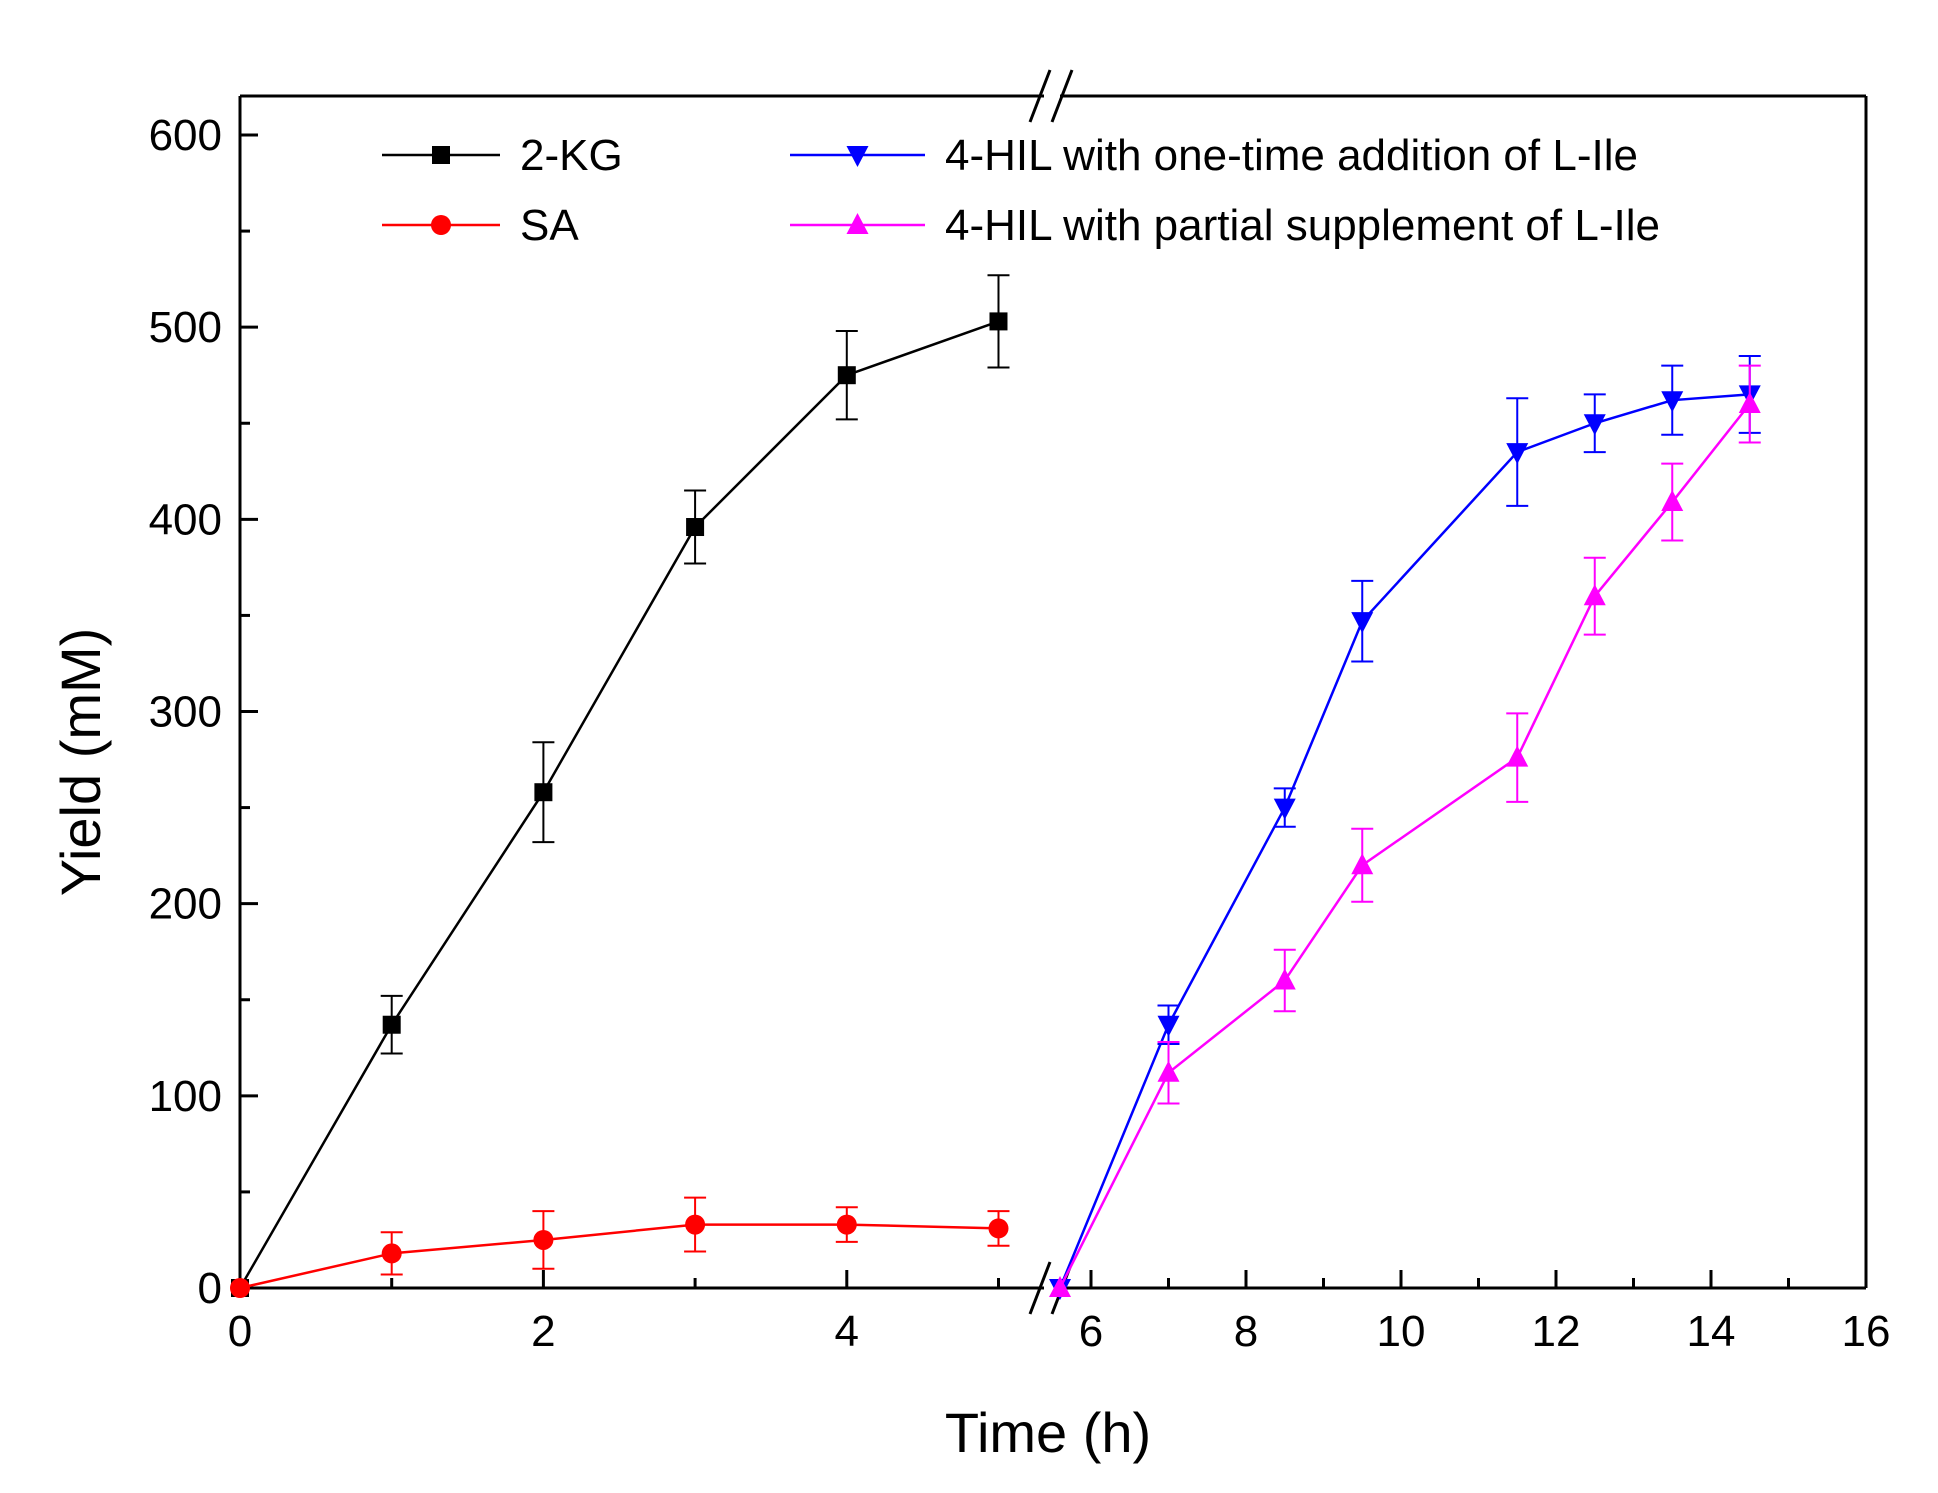  What do you see at coordinates (480, 225) in the screenshot?
I see `legend-entry: SA` at bounding box center [480, 225].